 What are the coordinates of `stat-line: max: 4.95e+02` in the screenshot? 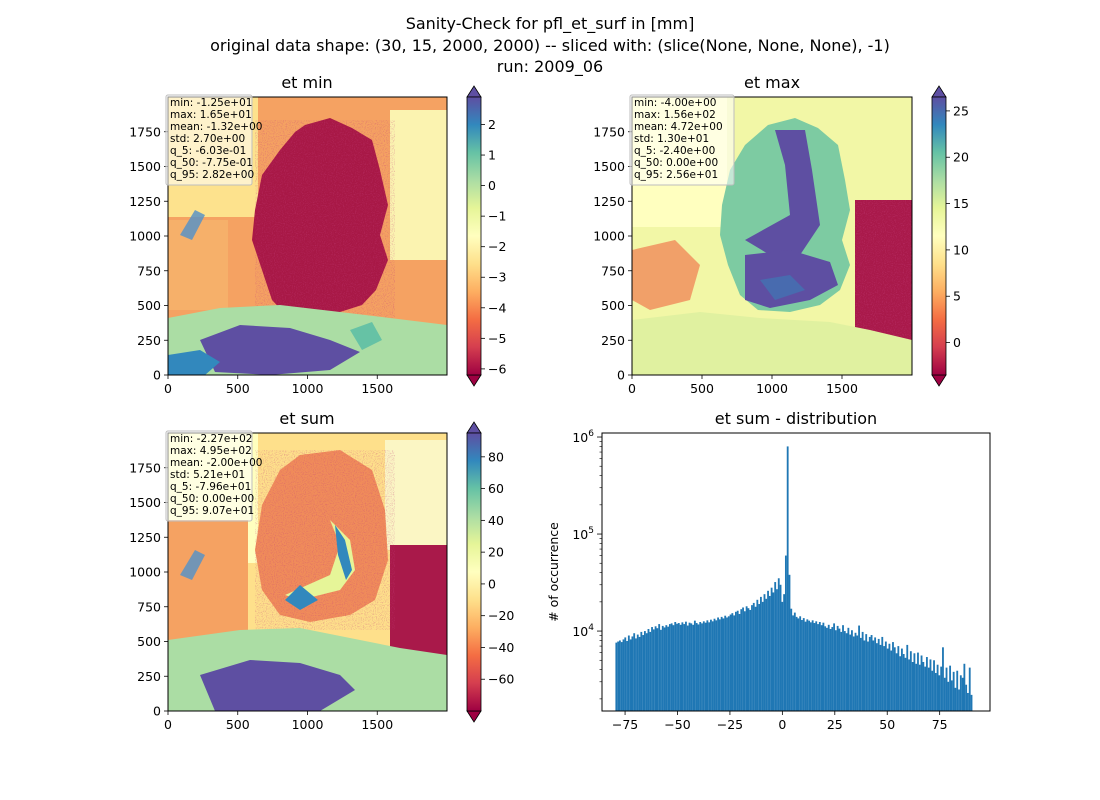 It's located at (211, 451).